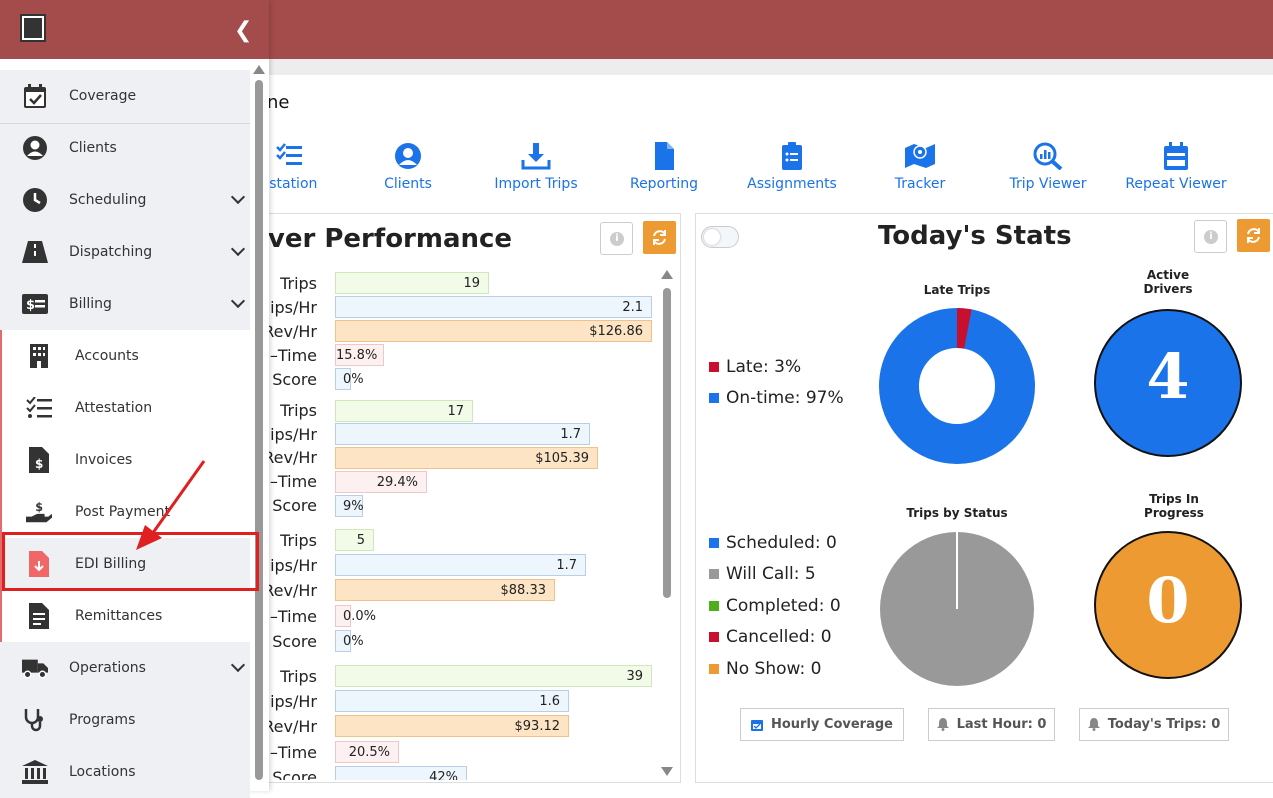 This screenshot has height=798, width=1273. What do you see at coordinates (957, 609) in the screenshot?
I see `trips-by-status-pie` at bounding box center [957, 609].